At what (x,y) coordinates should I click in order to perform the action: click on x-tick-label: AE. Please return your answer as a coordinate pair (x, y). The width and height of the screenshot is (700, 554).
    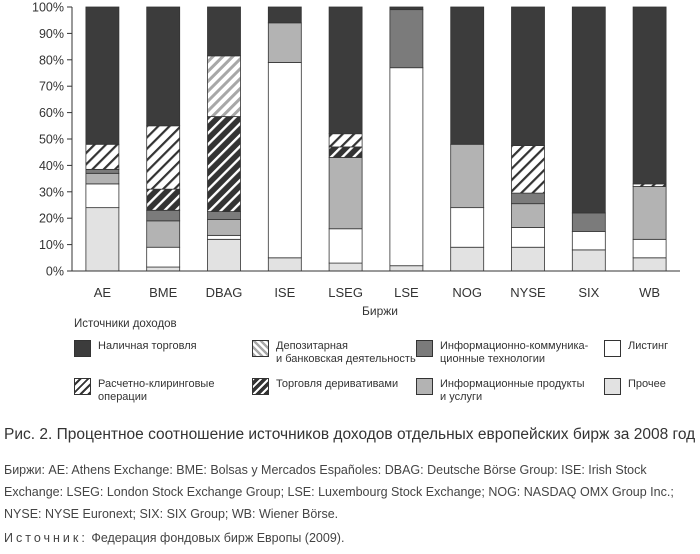
    Looking at the image, I should click on (103, 292).